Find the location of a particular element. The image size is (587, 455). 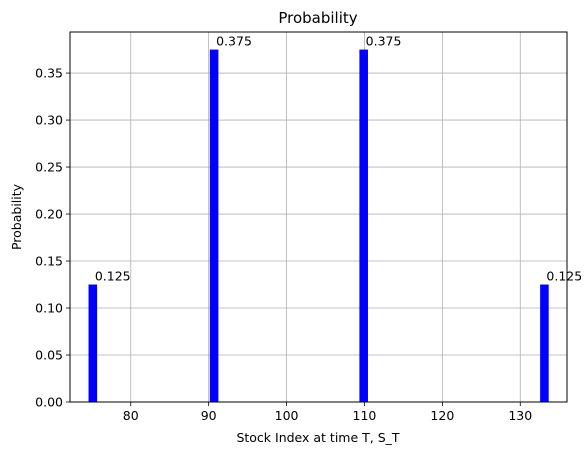

y-tick-label: 0.00 is located at coordinates (49, 402).